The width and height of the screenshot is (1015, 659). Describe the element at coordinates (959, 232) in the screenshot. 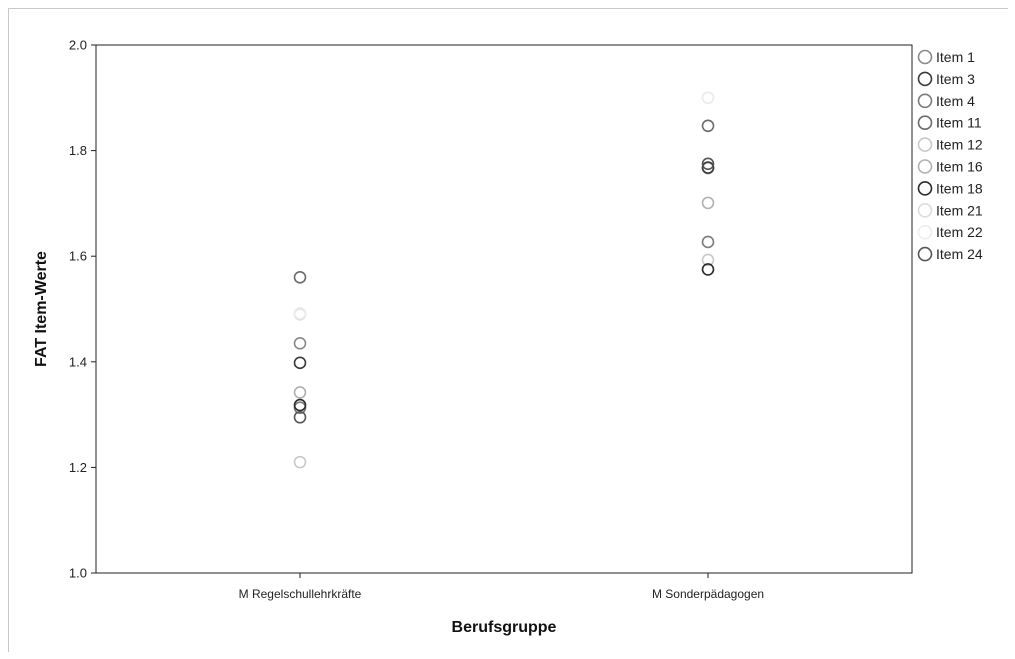

I see `legend-label: Item 22` at that location.